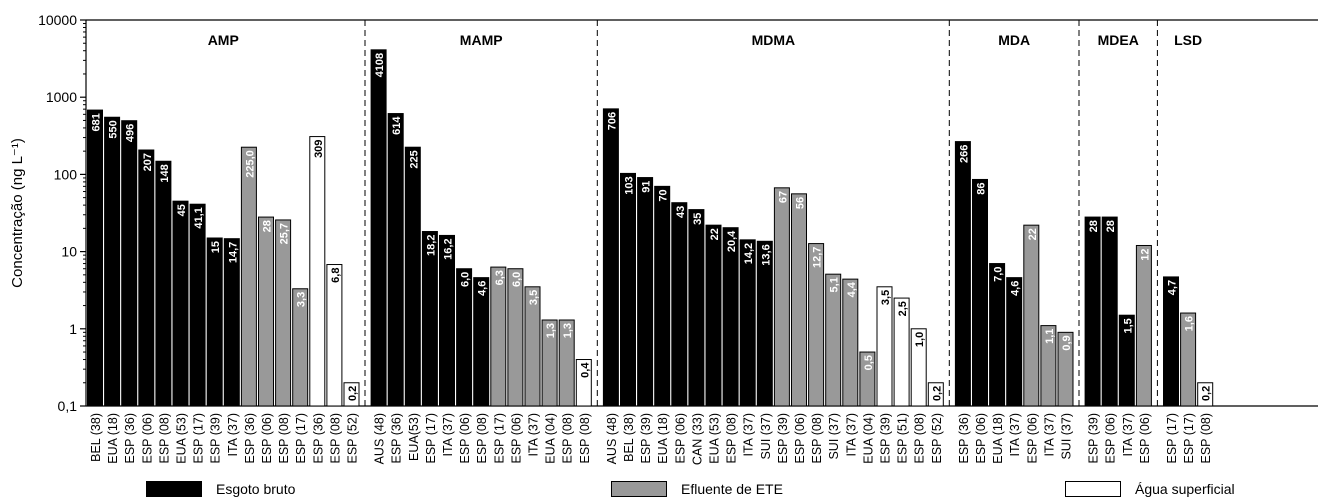 The width and height of the screenshot is (1318, 497). I want to click on bar-value-label: 35, so click(698, 219).